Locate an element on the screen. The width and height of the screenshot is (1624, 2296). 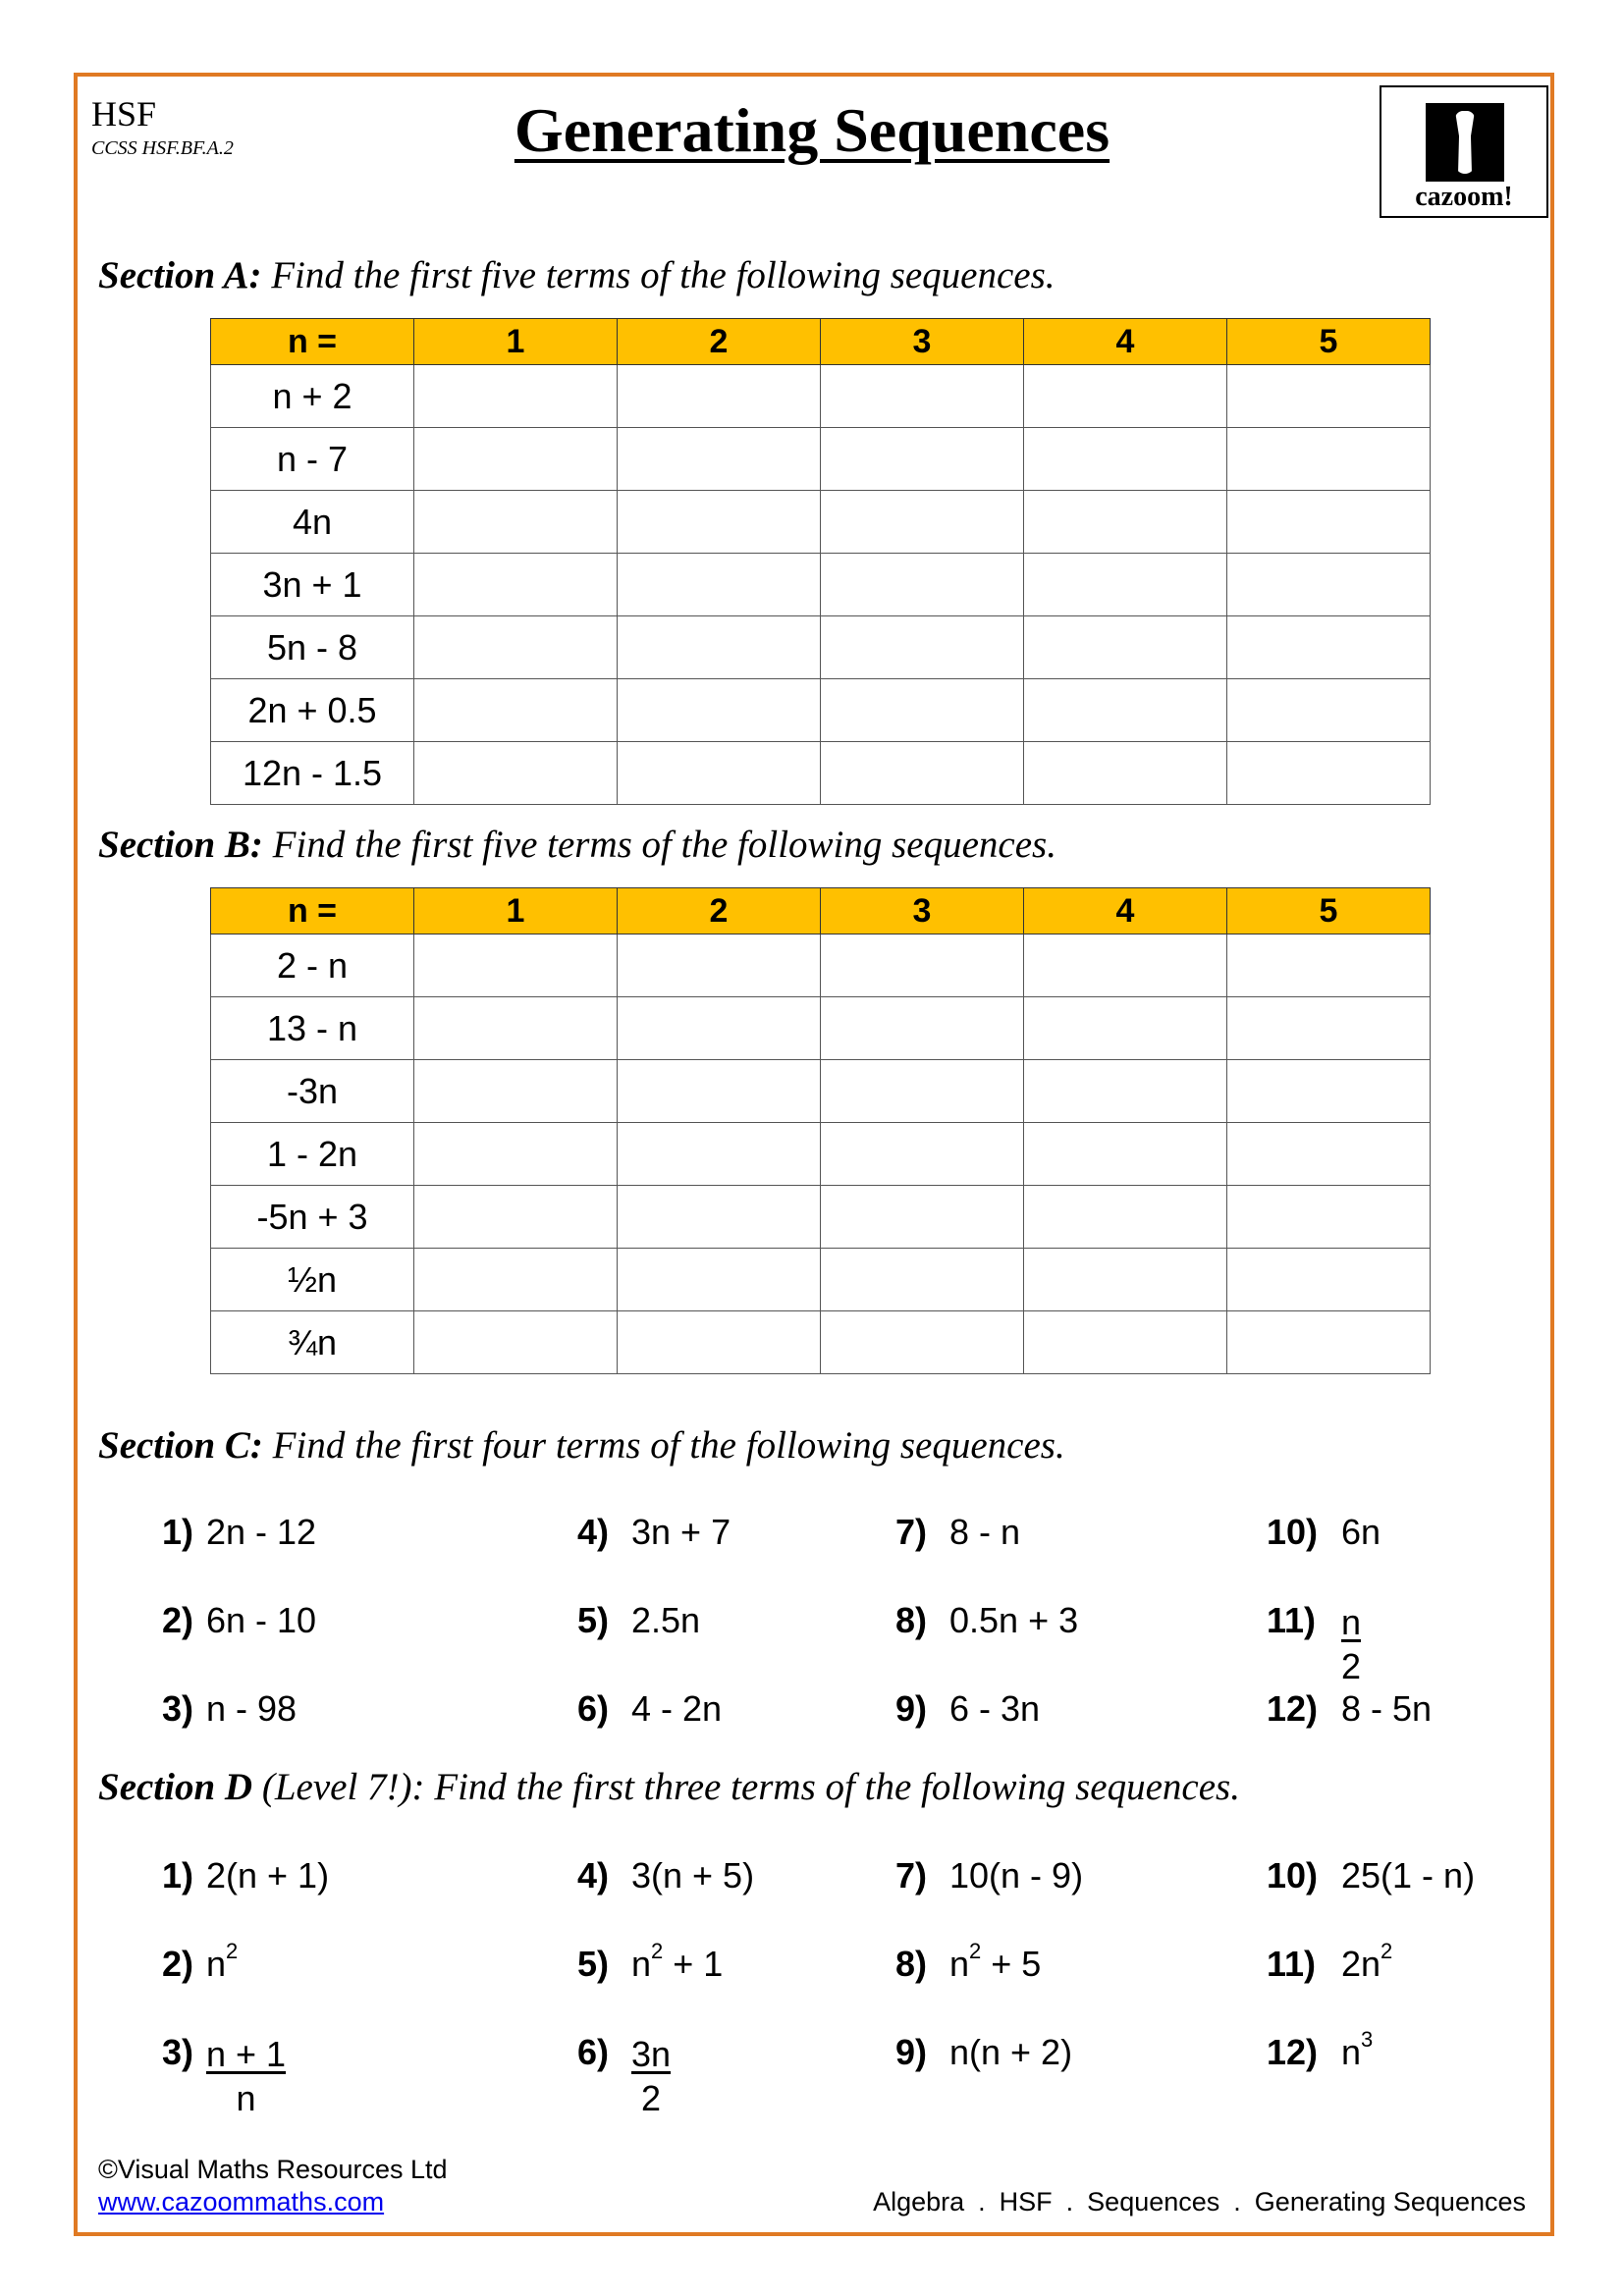
cazoom-logo: cazoom! is located at coordinates (1464, 151).